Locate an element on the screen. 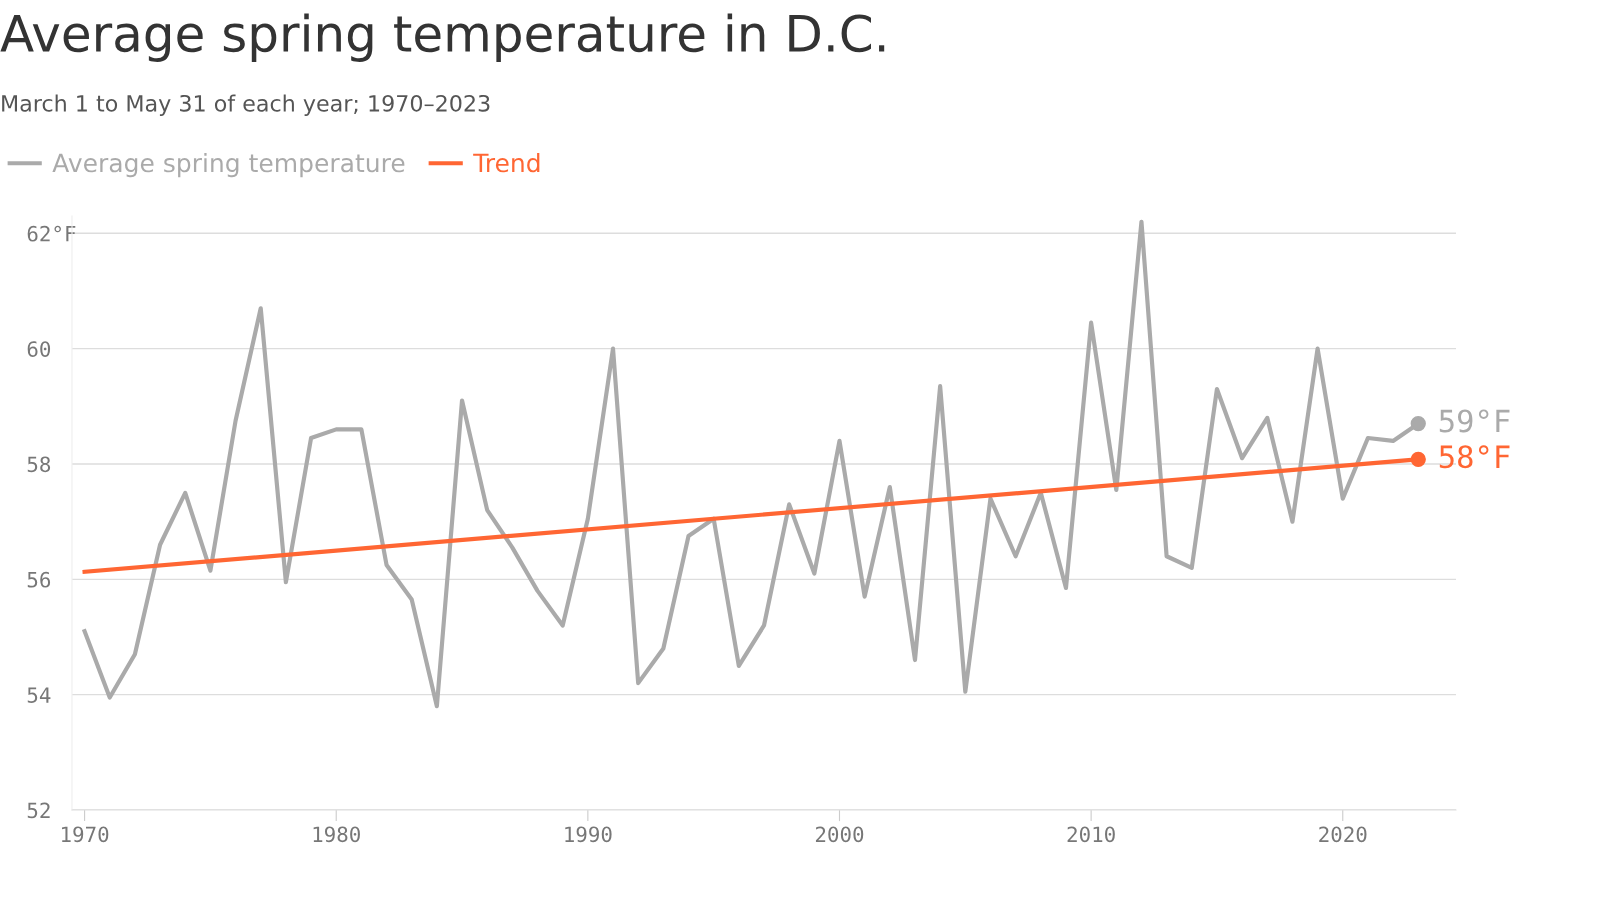  y-tick-label: 54 is located at coordinates (39, 695).